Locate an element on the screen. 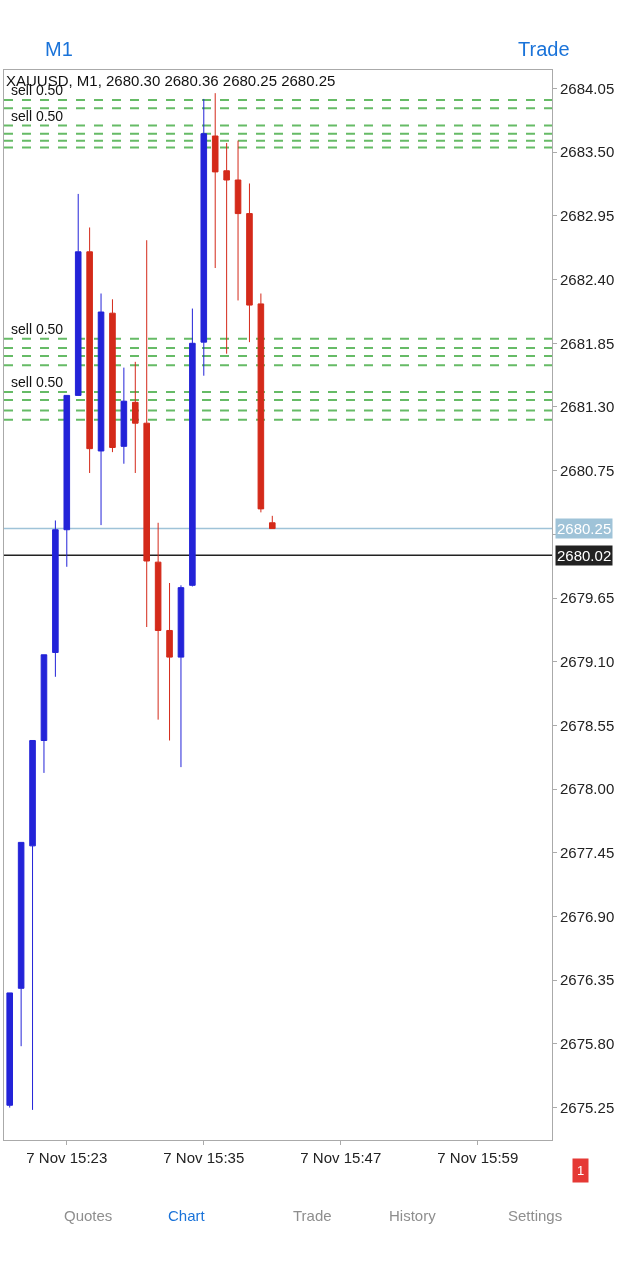  y-tick-label: 2682.40 is located at coordinates (587, 279).